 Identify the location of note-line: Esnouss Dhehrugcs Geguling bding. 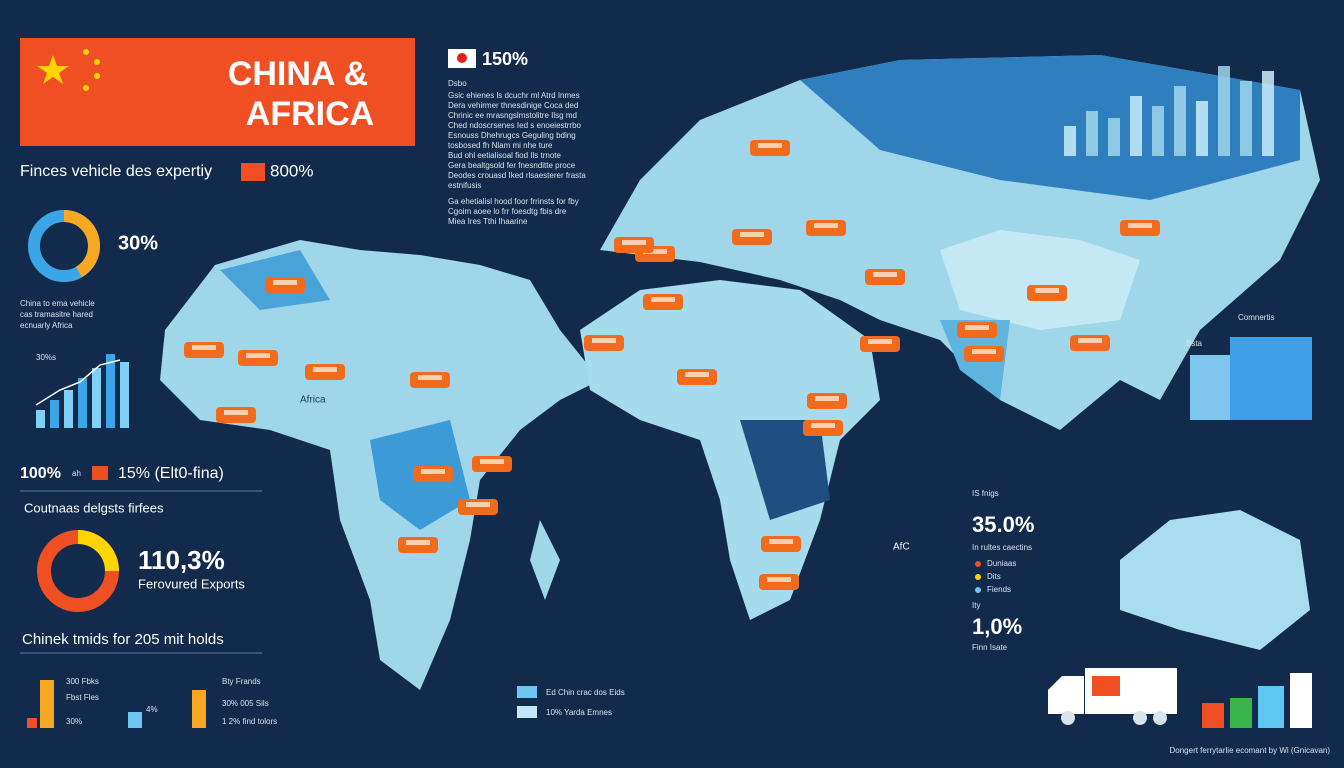
(512, 135).